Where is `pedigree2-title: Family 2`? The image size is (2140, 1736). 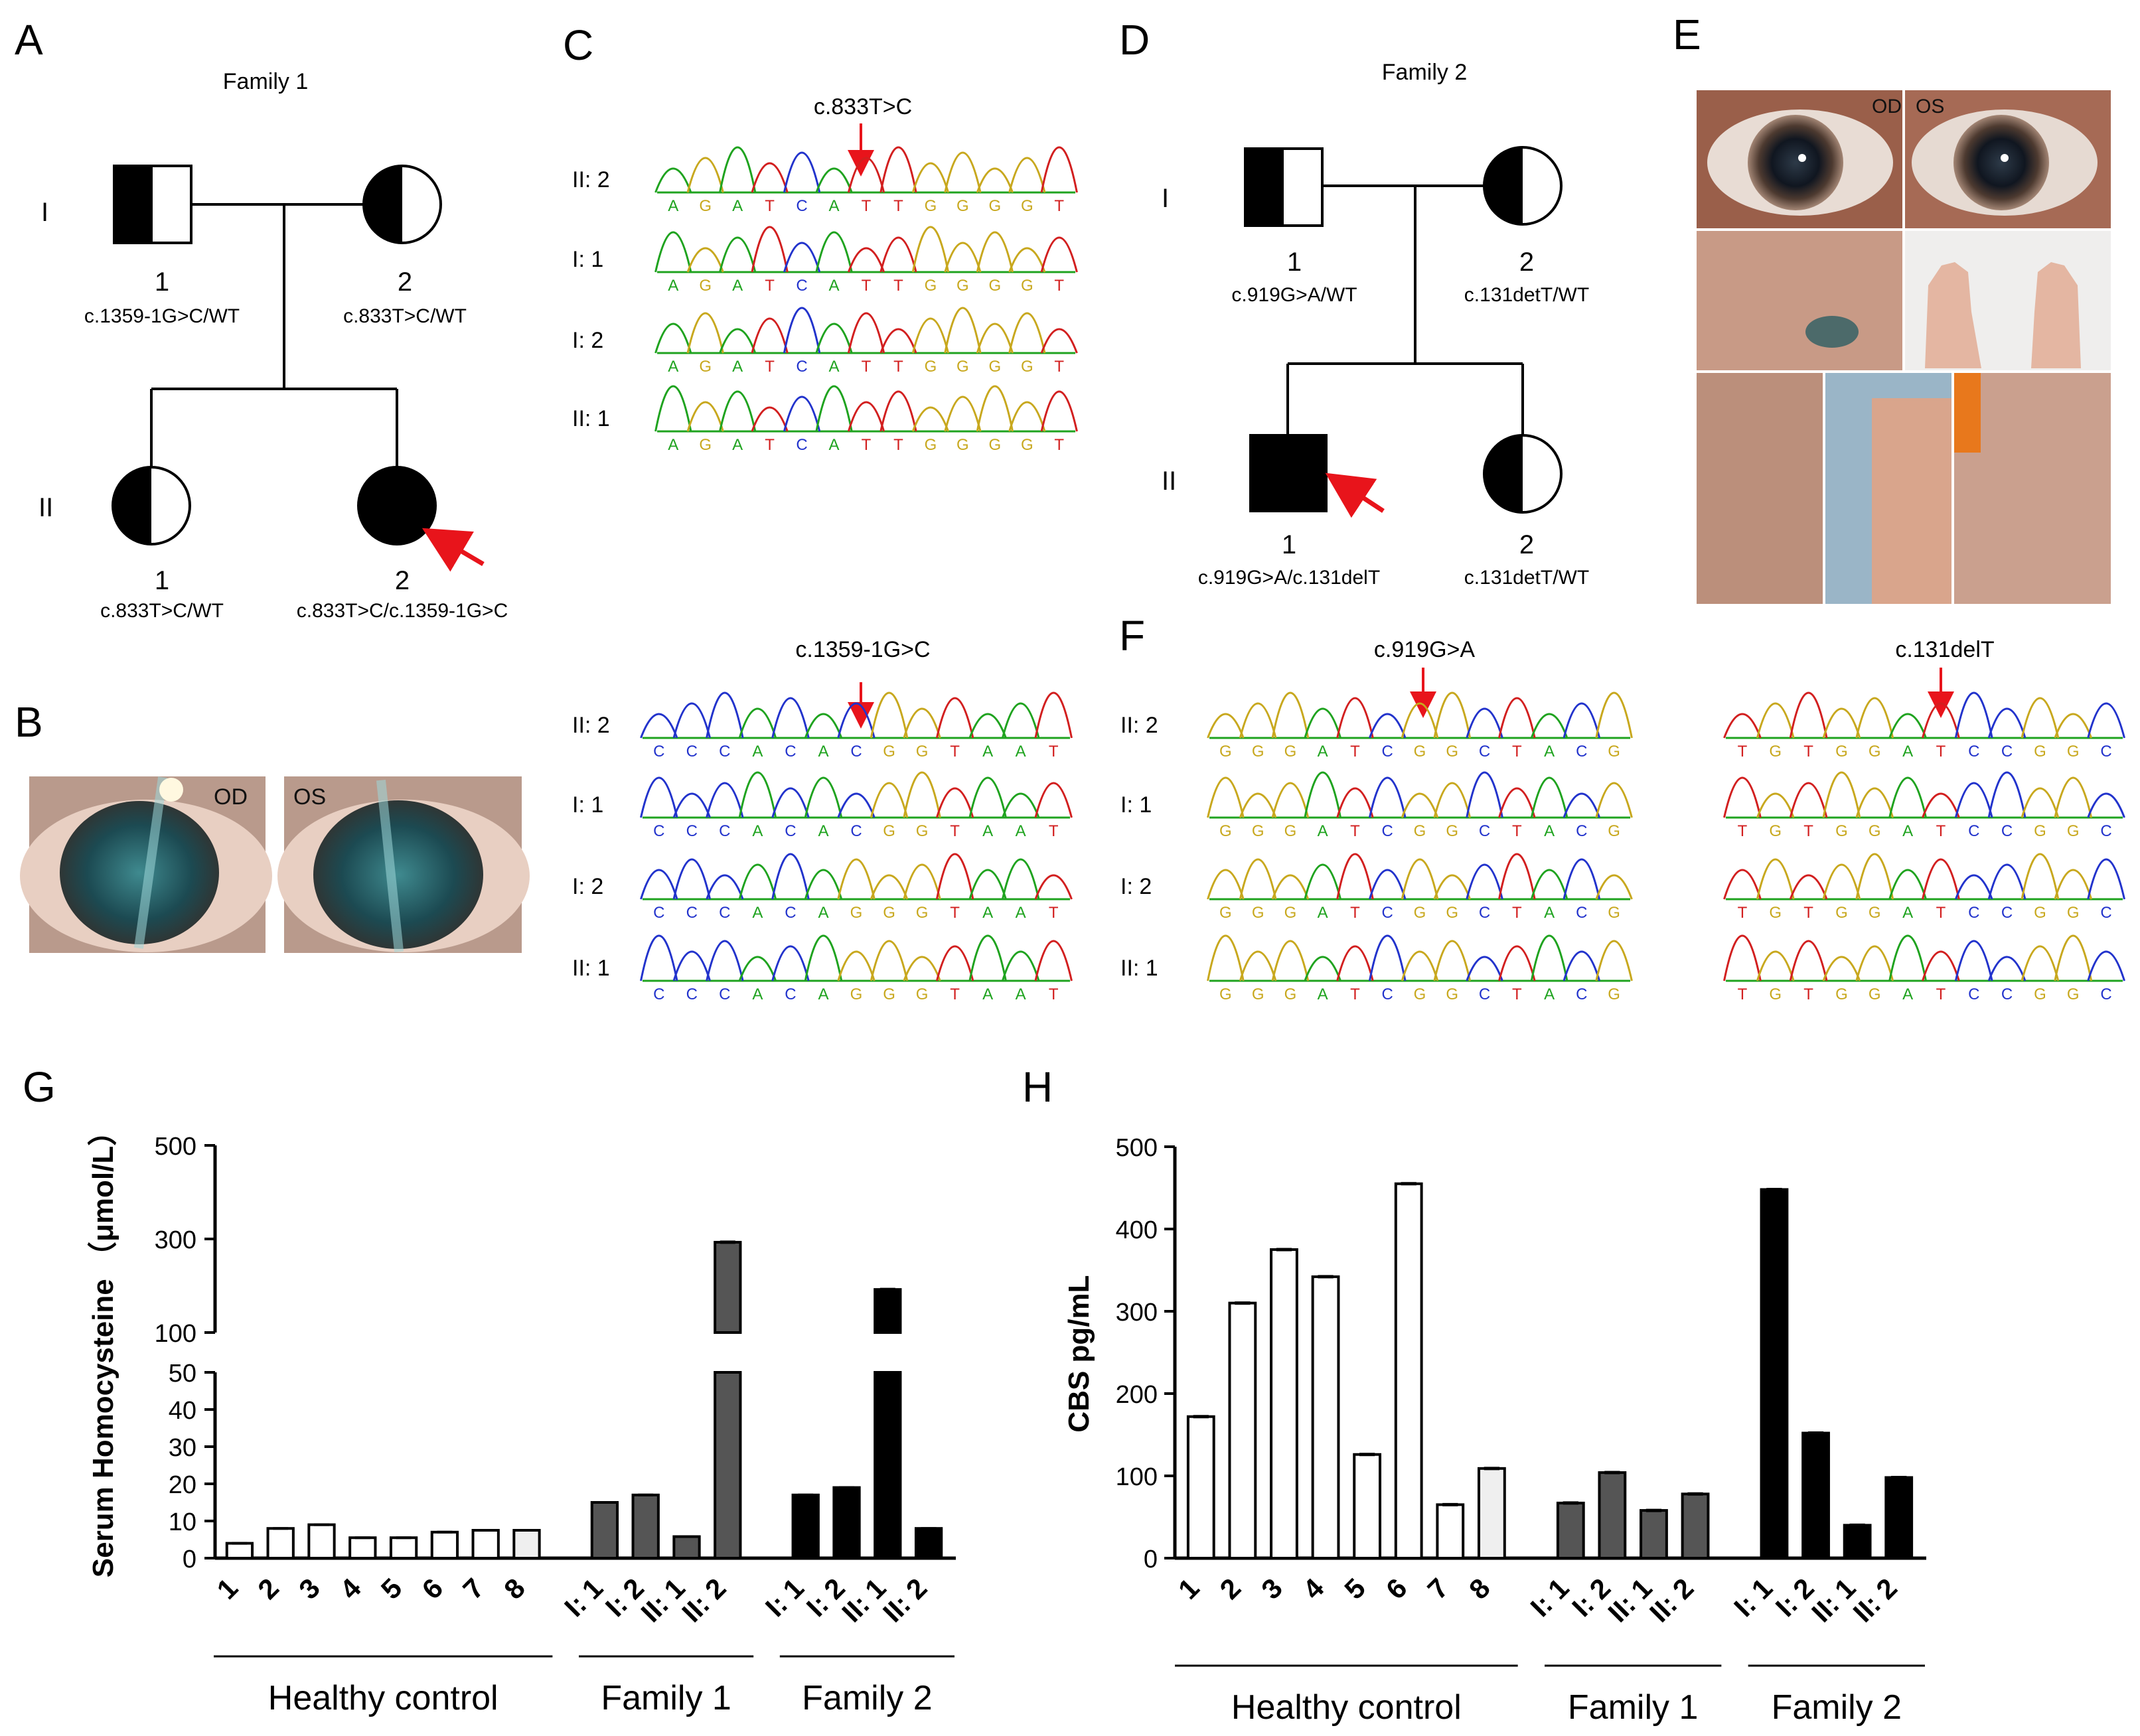
pedigree2-title: Family 2 is located at coordinates (1424, 73).